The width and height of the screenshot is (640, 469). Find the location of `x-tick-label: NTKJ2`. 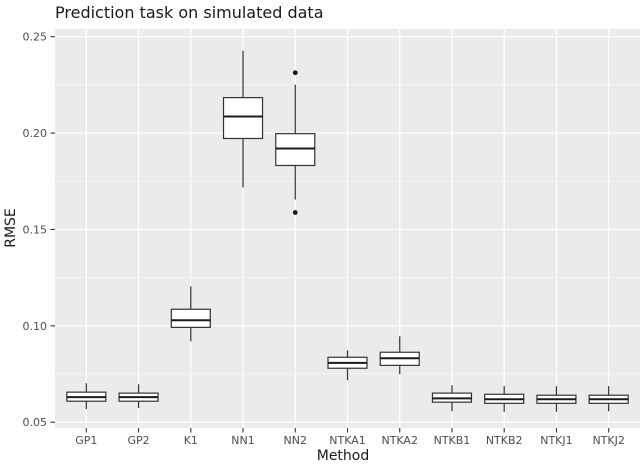

x-tick-label: NTKJ2 is located at coordinates (608, 440).